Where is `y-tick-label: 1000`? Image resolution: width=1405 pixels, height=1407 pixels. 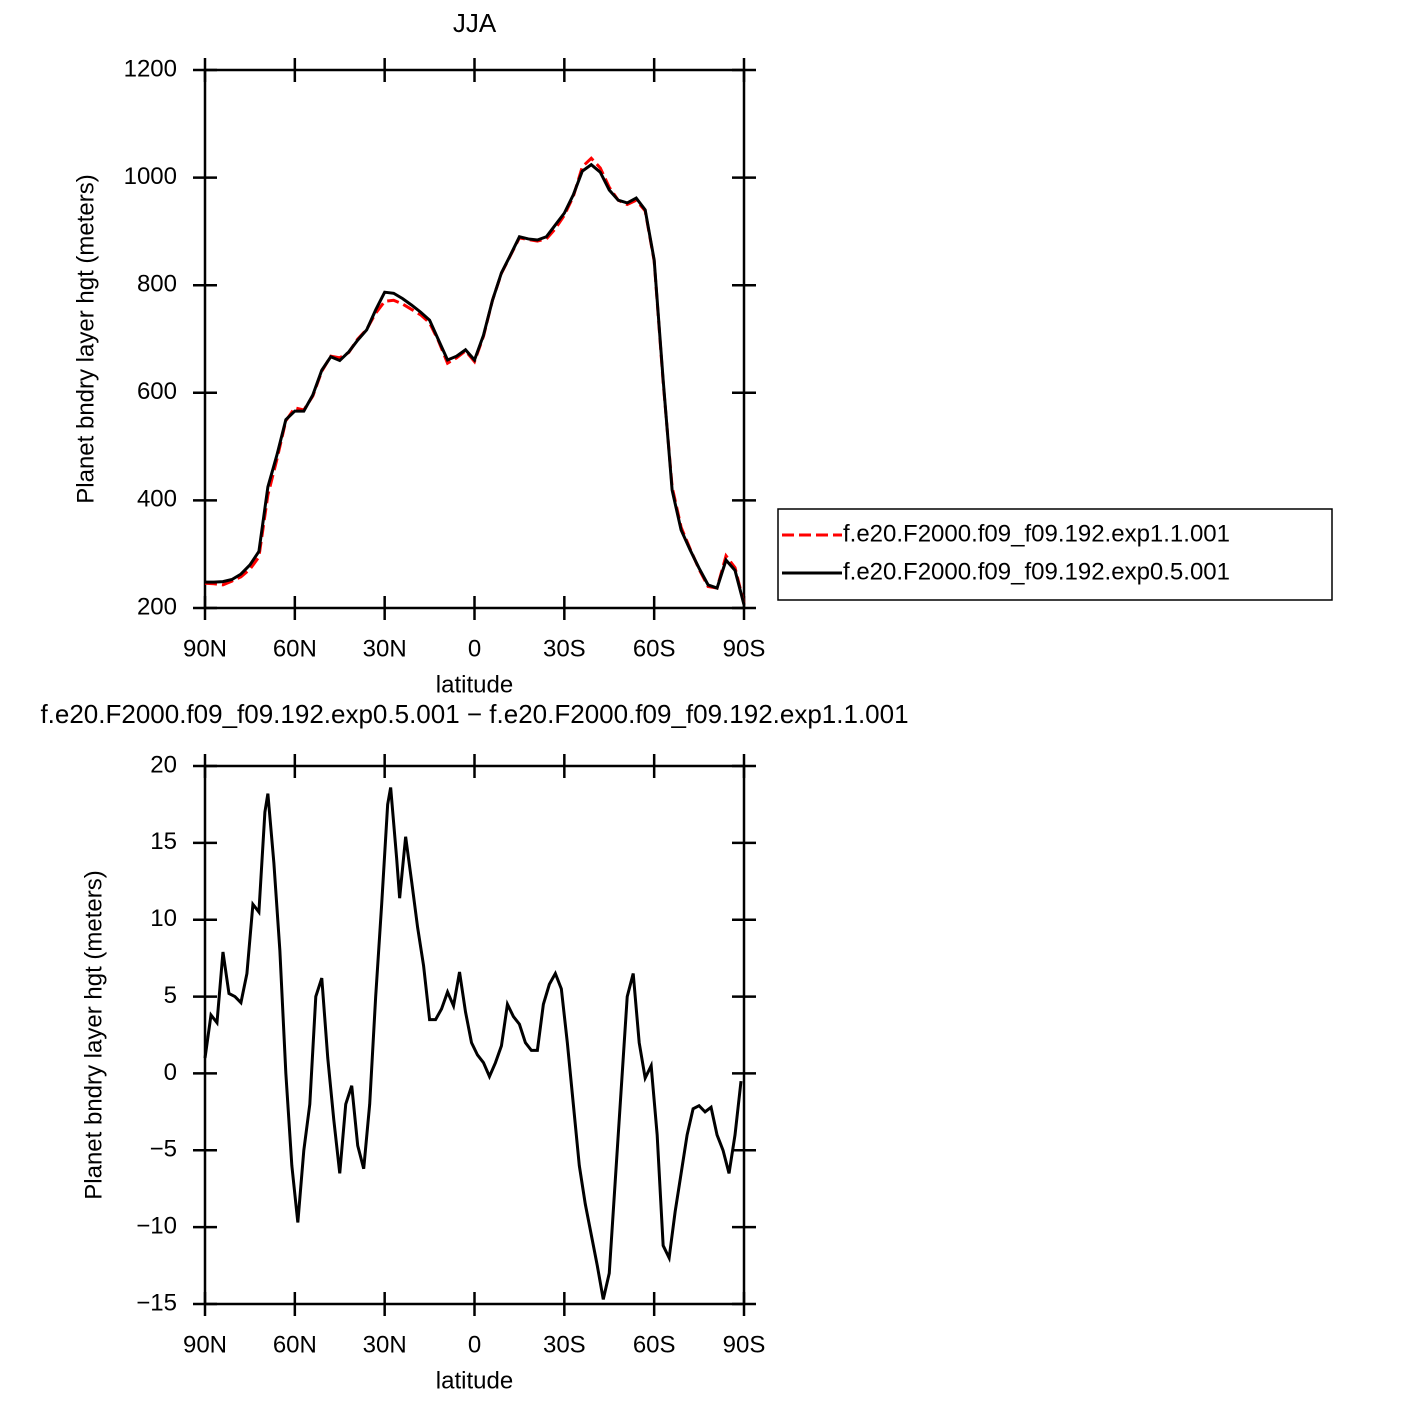
y-tick-label: 1000 is located at coordinates (150, 176).